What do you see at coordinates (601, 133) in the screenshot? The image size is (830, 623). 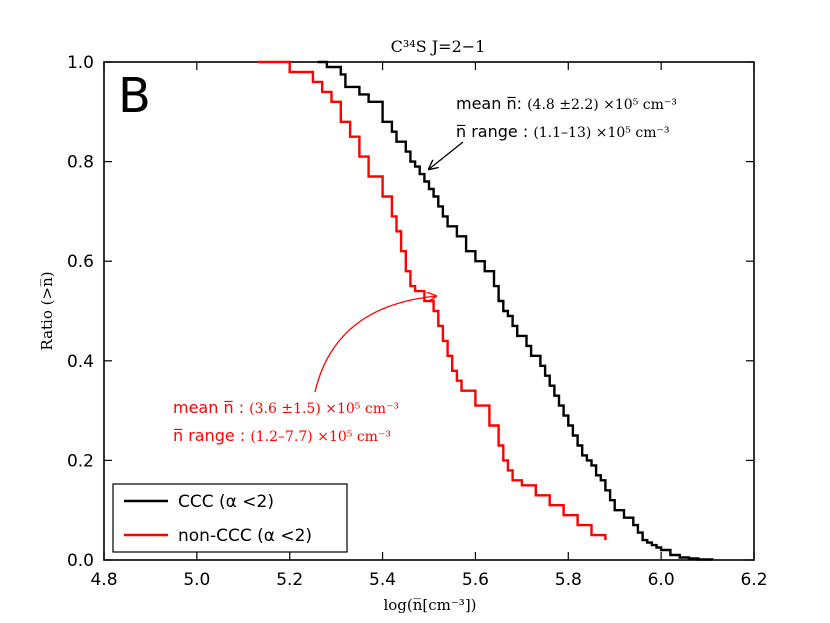 I see `annotation-value: (1.1–13) ×10⁵ cm⁻³` at bounding box center [601, 133].